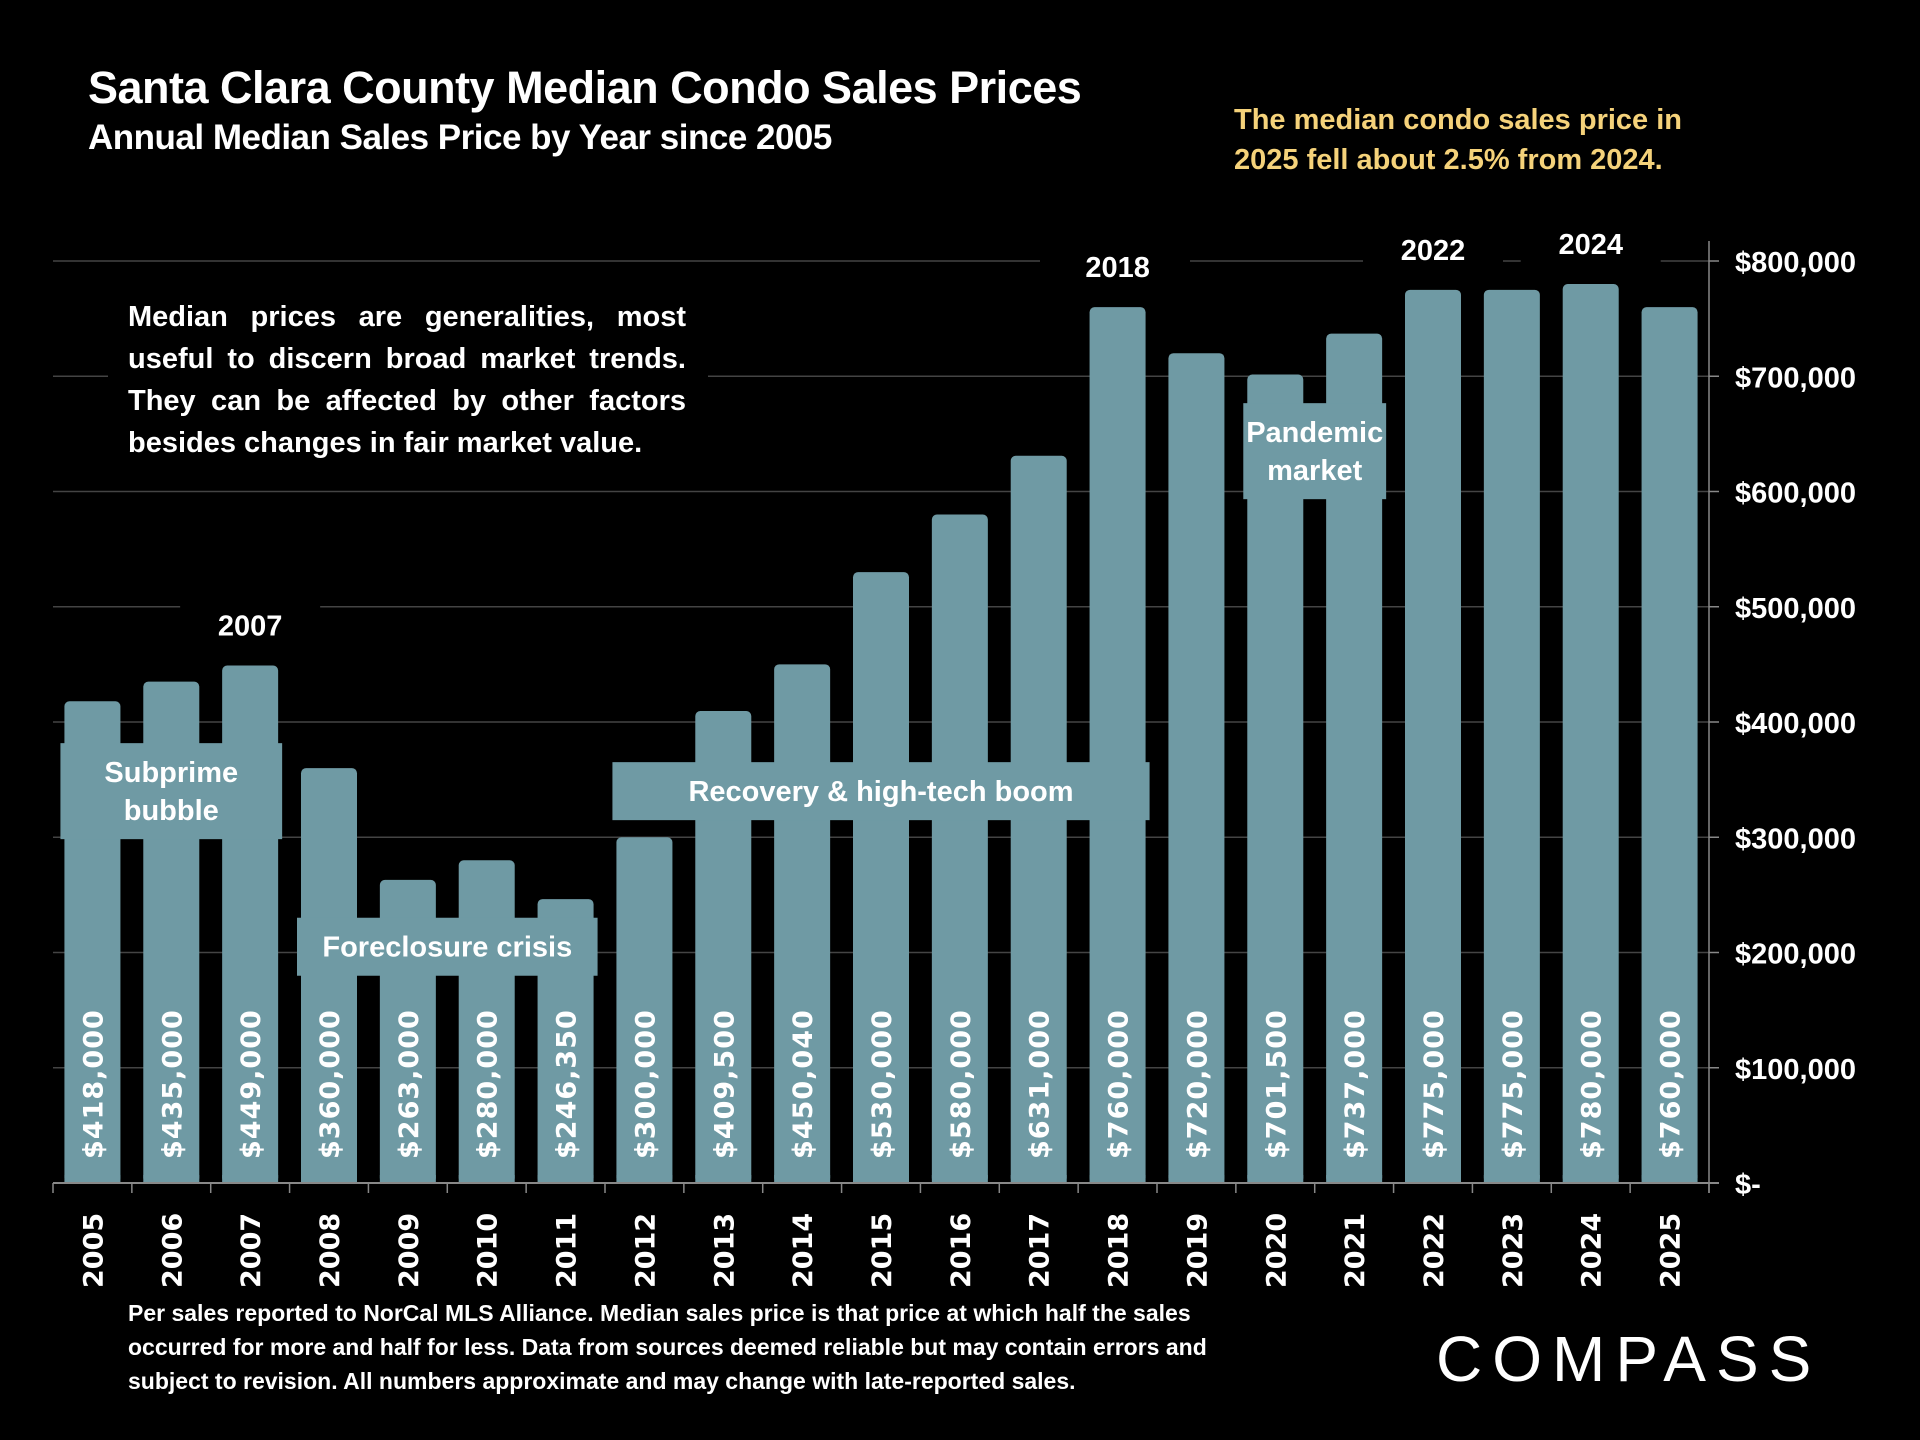 The height and width of the screenshot is (1440, 1920). Describe the element at coordinates (1669, 1179) in the screenshot. I see `bar-base-2025` at that location.